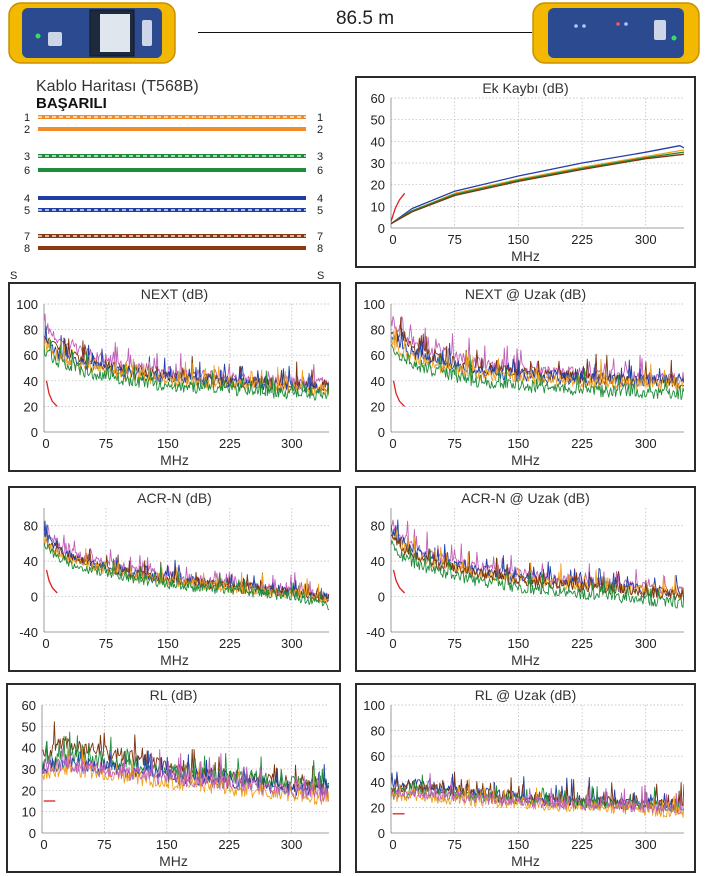  What do you see at coordinates (525, 88) in the screenshot?
I see `chart-title: Ek Kaybı (dB)` at bounding box center [525, 88].